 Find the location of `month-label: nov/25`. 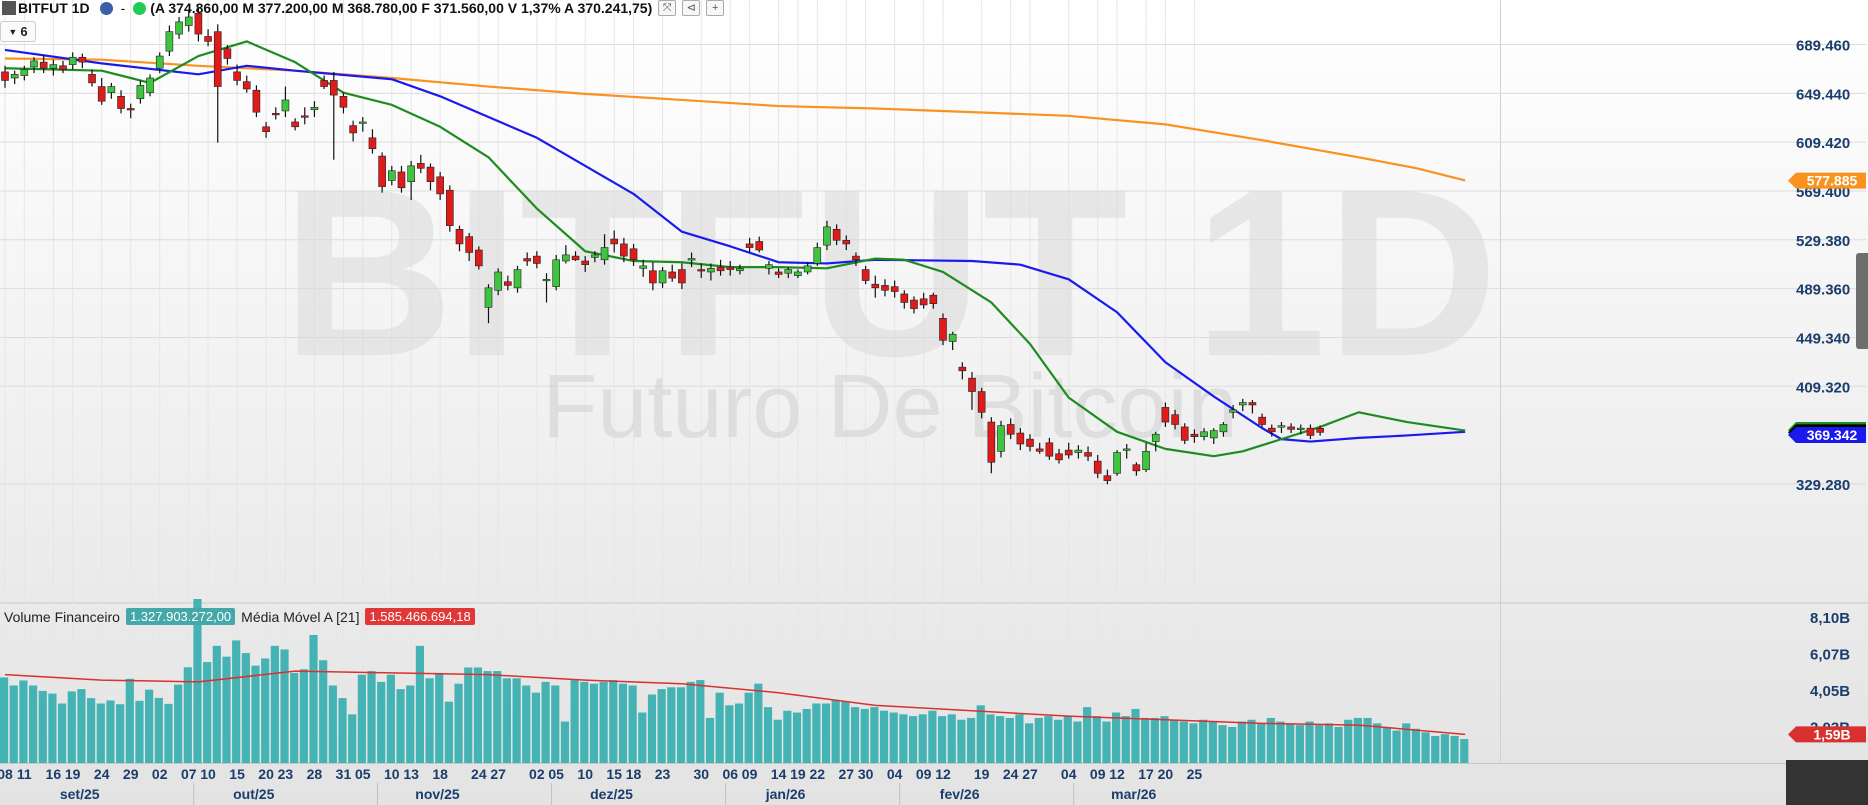

month-label: nov/25 is located at coordinates (437, 794).